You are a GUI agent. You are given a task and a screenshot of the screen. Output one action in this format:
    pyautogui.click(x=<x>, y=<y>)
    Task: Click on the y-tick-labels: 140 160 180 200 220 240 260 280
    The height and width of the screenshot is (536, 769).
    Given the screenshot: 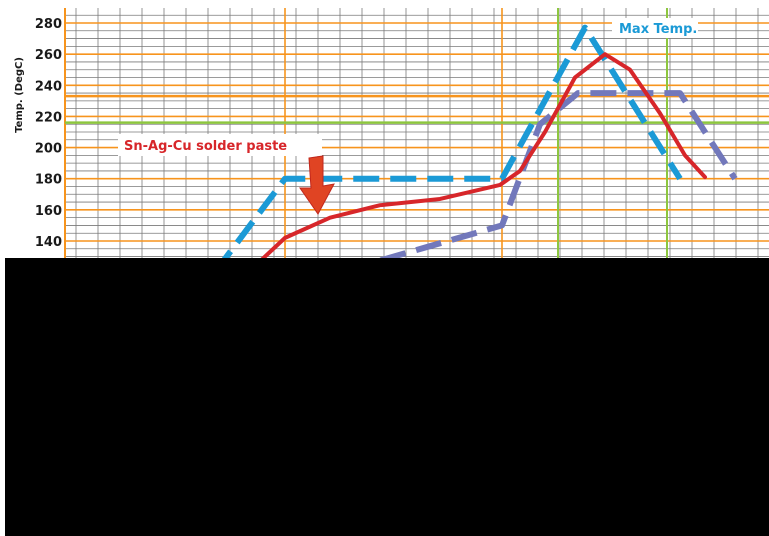 What is the action you would take?
    pyautogui.click(x=48, y=133)
    